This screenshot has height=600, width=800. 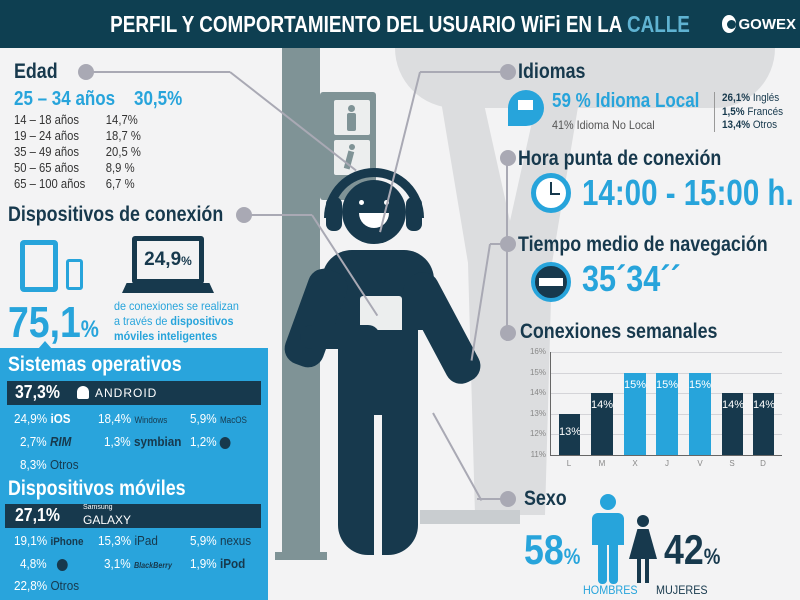 I want to click on os-item: 1,2%, so click(x=210, y=441).